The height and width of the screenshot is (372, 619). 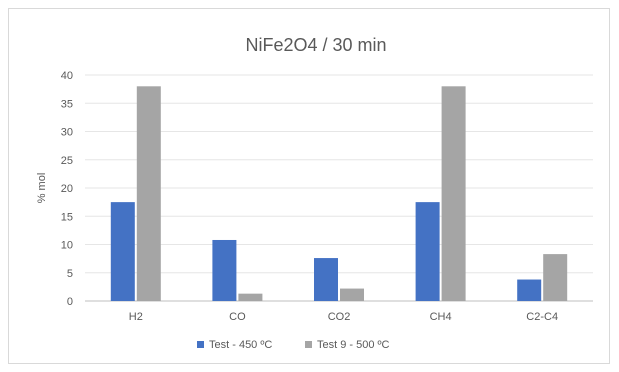 What do you see at coordinates (237, 317) in the screenshot?
I see `x-tick-label: CO` at bounding box center [237, 317].